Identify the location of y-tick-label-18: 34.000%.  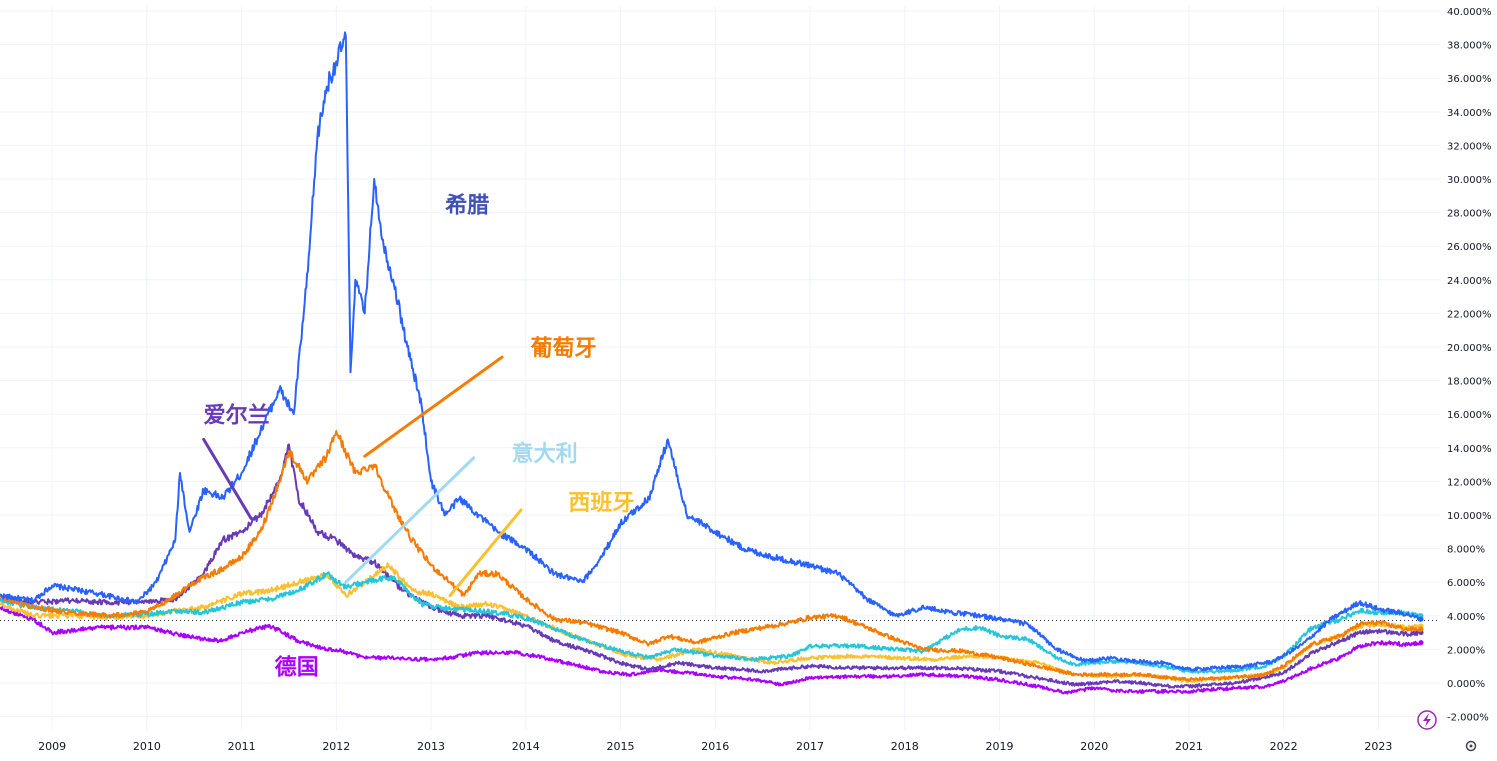
(1469, 113).